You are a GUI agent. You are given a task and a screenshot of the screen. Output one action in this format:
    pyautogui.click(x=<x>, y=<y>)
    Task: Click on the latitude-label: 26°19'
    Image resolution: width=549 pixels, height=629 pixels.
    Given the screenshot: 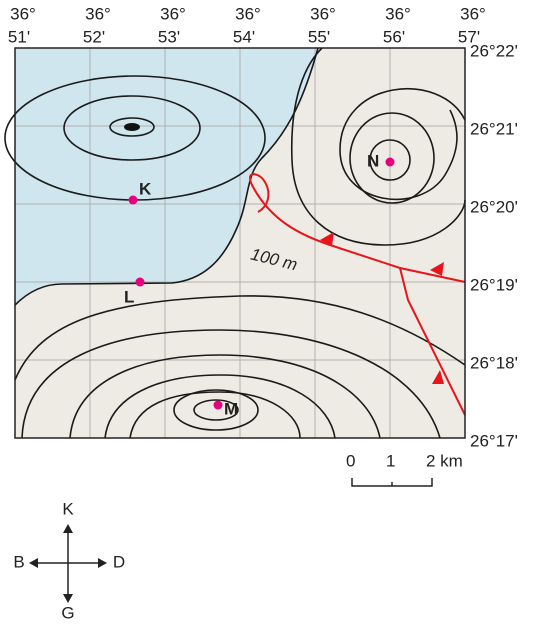 What is the action you would take?
    pyautogui.click(x=494, y=284)
    